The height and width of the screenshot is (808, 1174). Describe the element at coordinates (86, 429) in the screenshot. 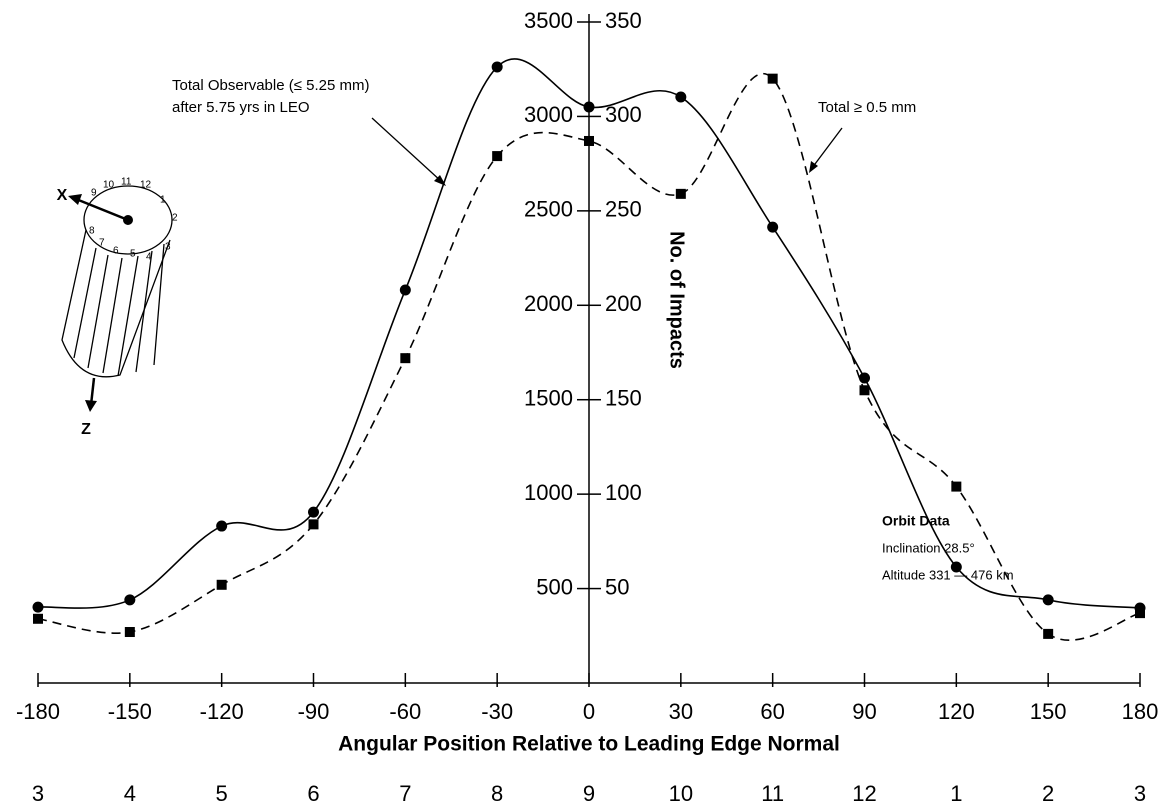

I see `axis-label: Z` at that location.